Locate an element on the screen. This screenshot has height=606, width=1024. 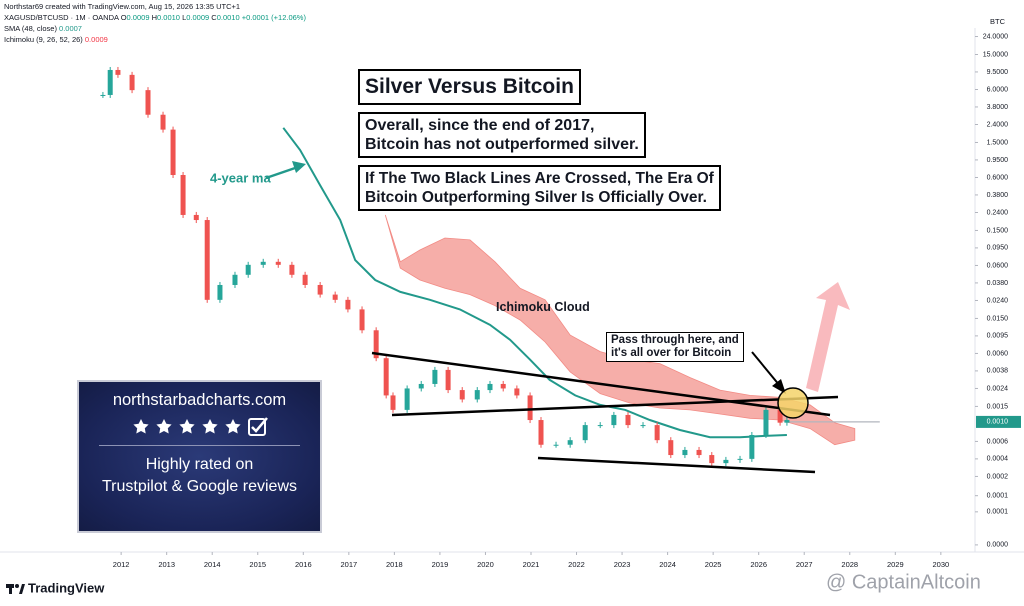
change: +0.0001 (+12.06%) is located at coordinates (273, 17).